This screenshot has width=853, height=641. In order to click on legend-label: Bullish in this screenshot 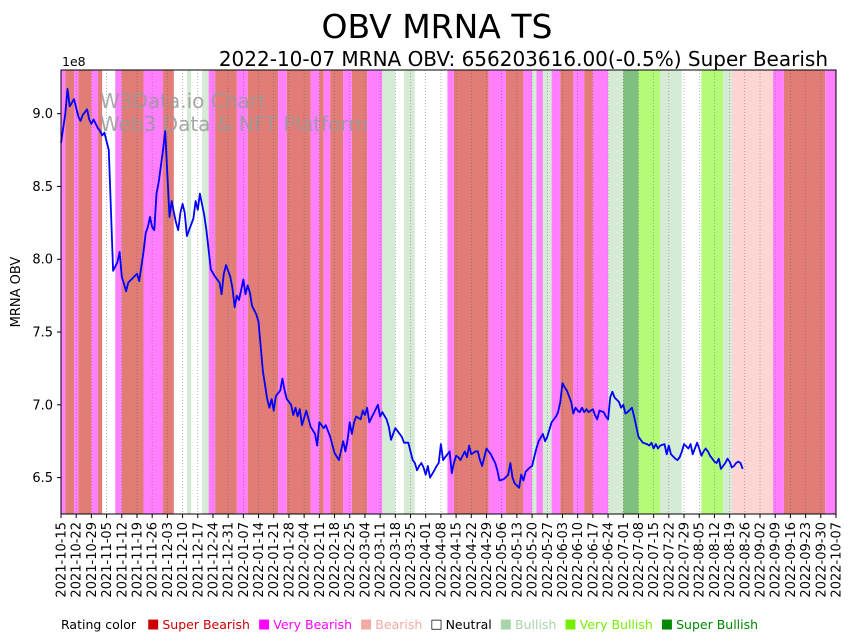, I will do `click(536, 624)`.